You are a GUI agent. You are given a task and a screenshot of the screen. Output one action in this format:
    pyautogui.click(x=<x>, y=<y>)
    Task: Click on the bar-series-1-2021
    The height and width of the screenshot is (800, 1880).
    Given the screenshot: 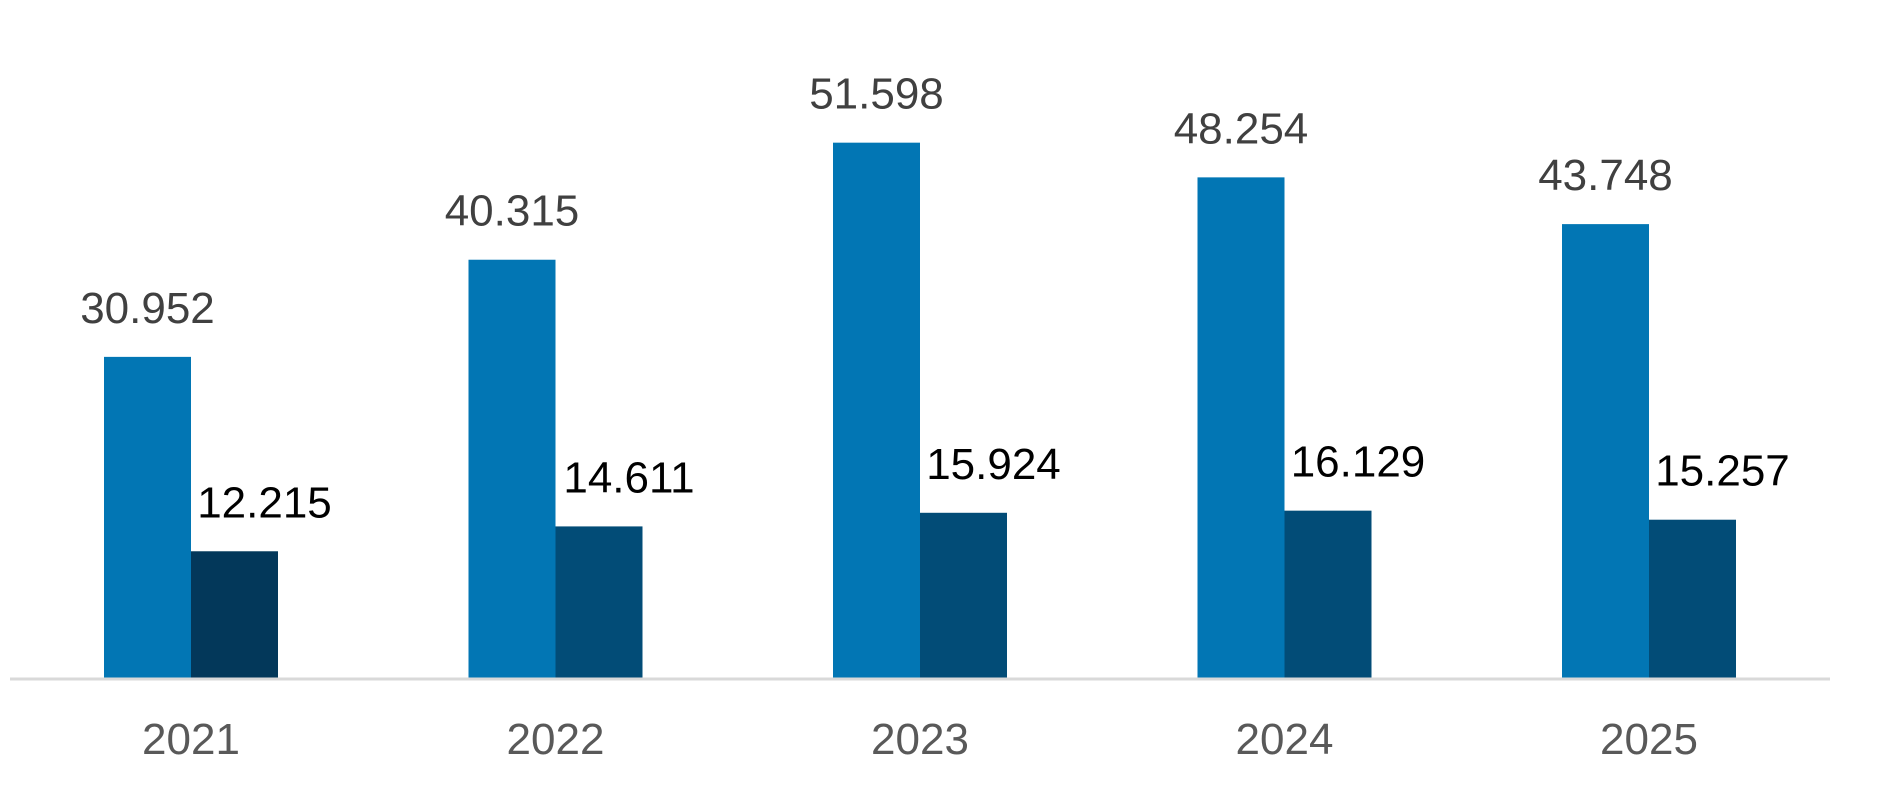 What is the action you would take?
    pyautogui.click(x=147, y=517)
    